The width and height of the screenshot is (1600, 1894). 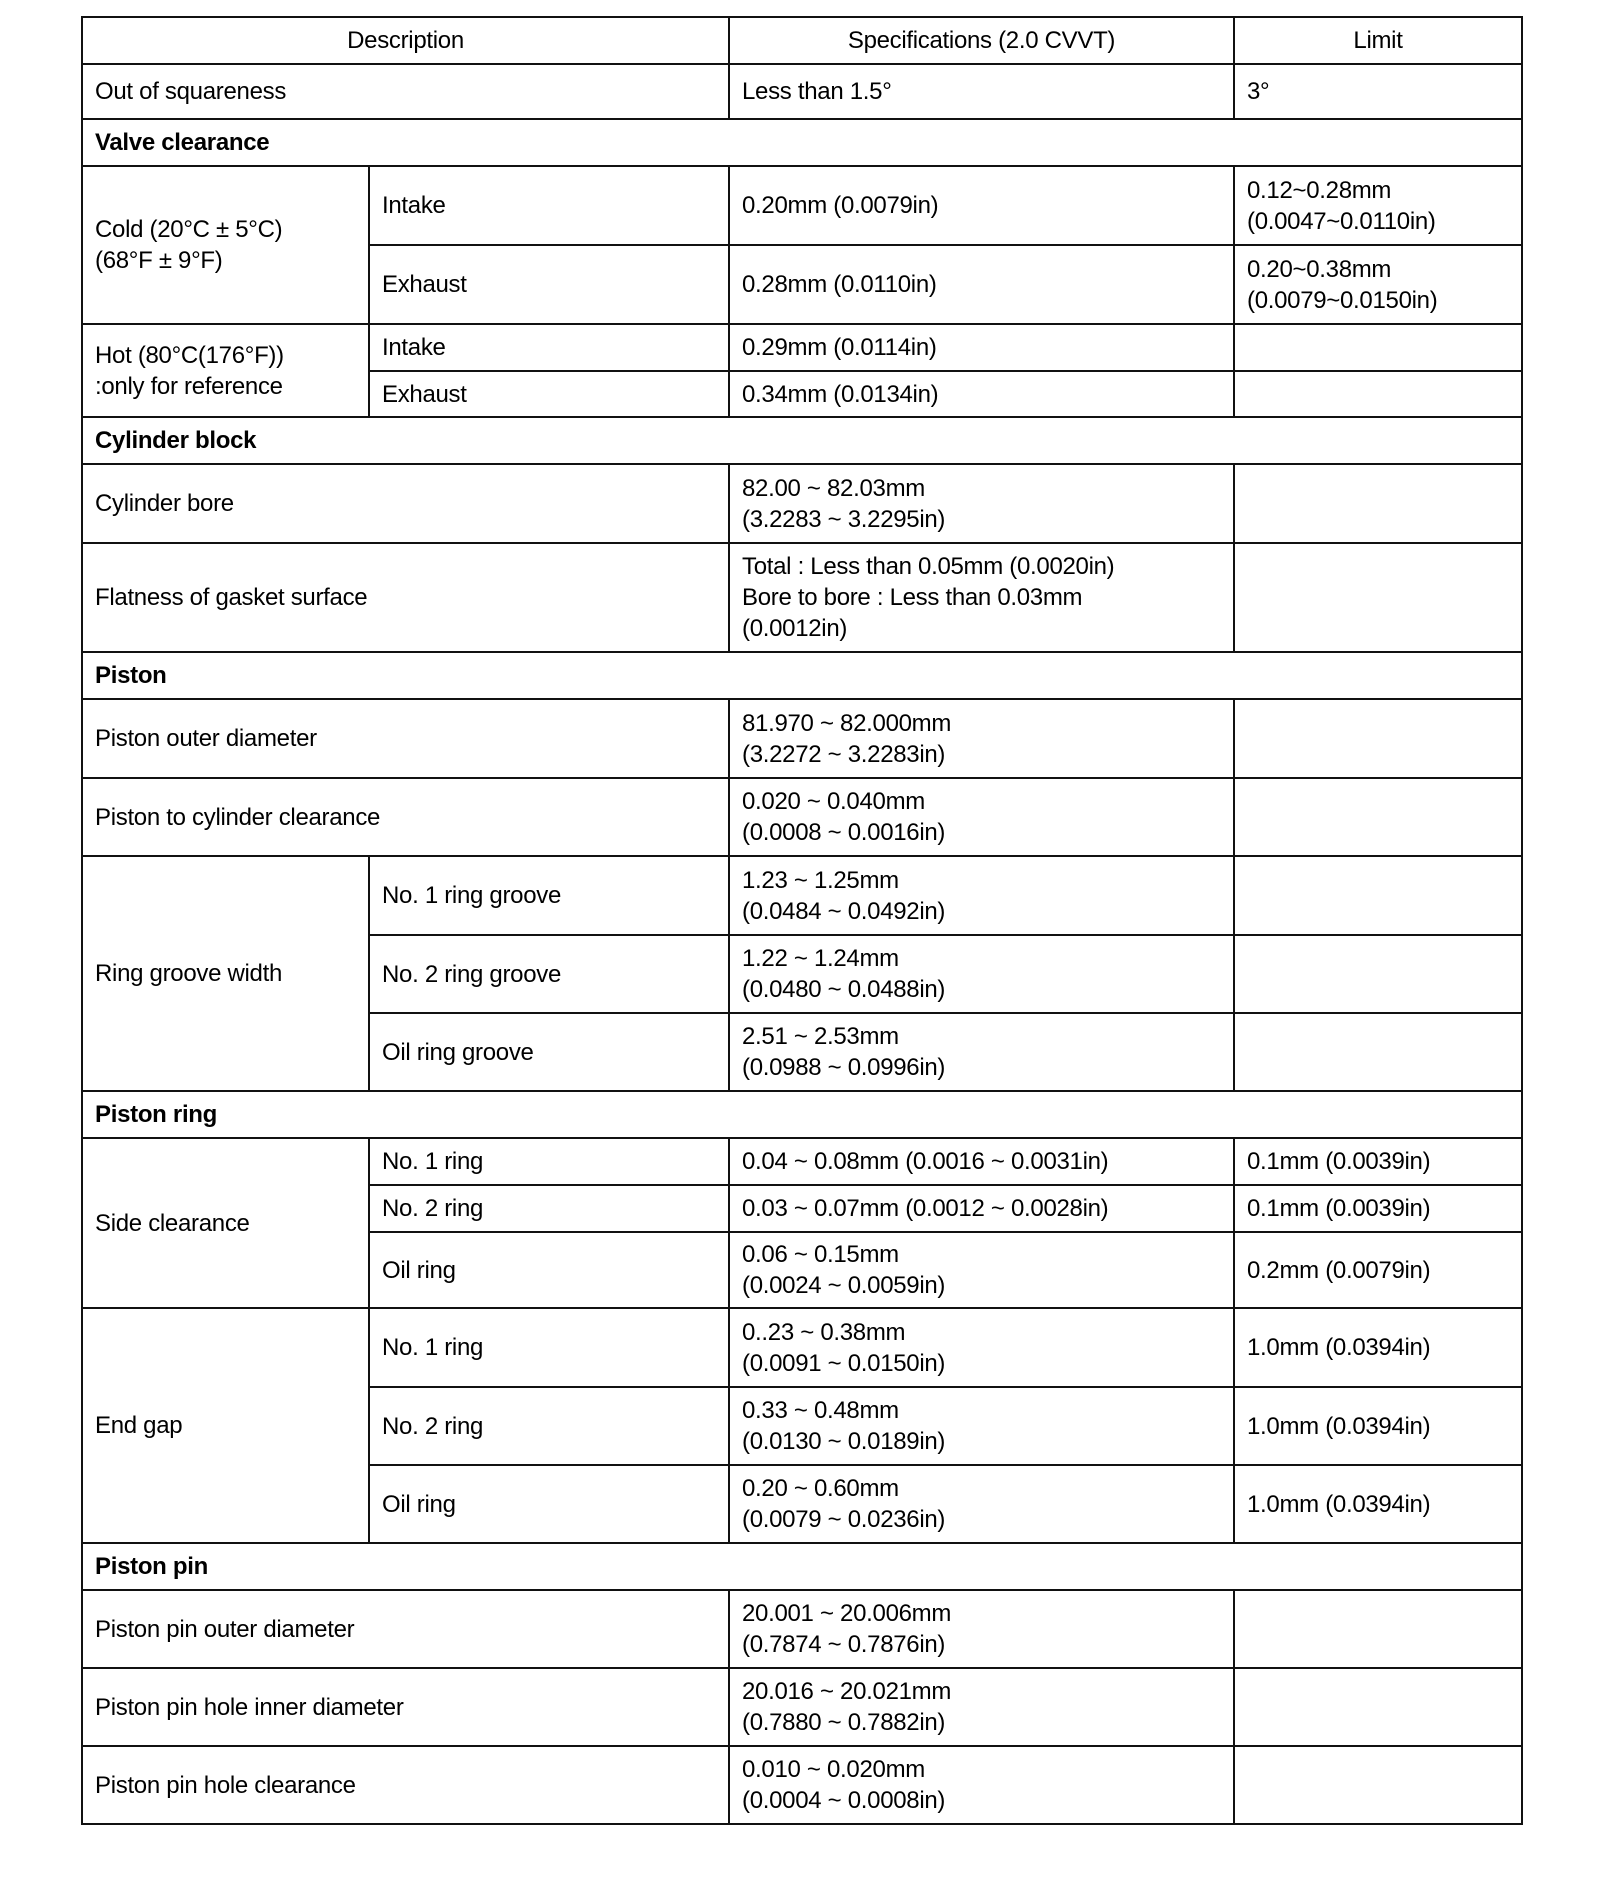 I want to click on section-row: Cylinder block, so click(x=802, y=440).